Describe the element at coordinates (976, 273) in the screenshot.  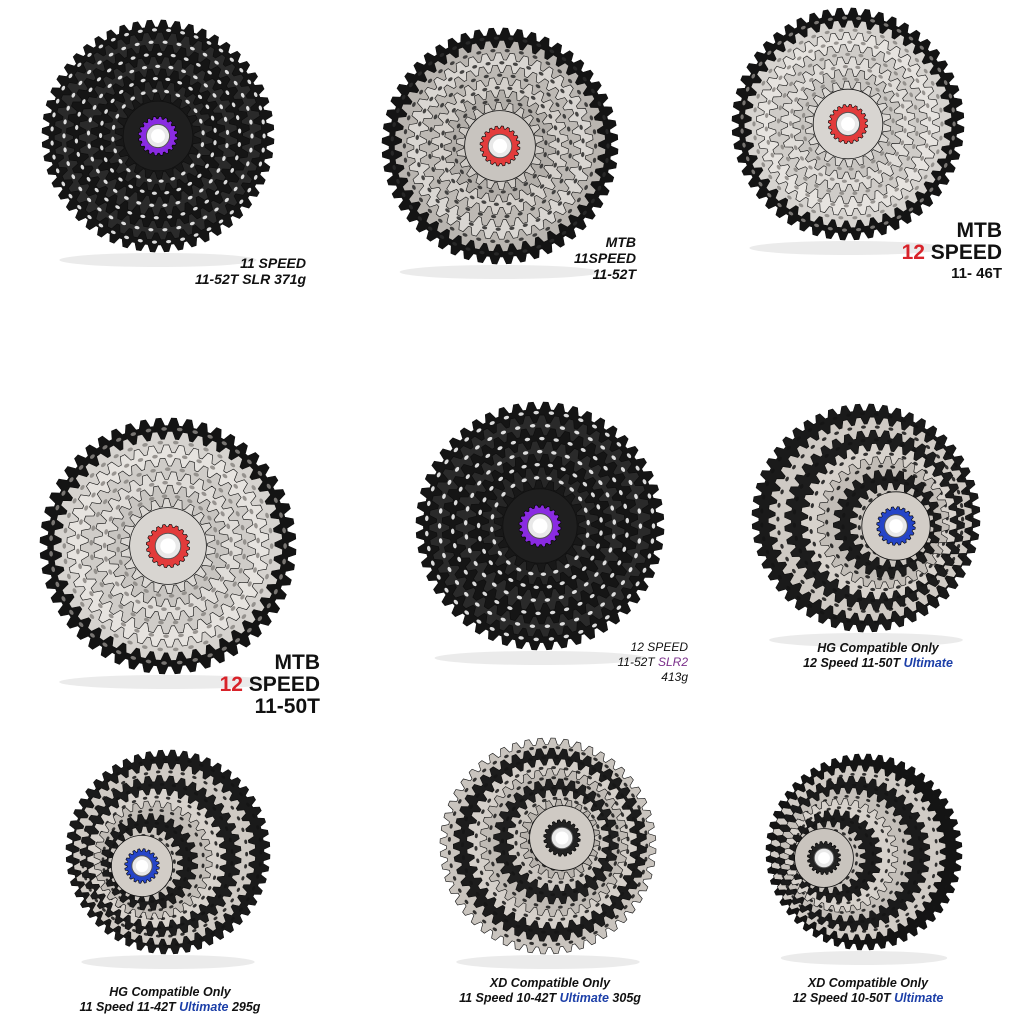
I see `caption-text: 11- 46T` at that location.